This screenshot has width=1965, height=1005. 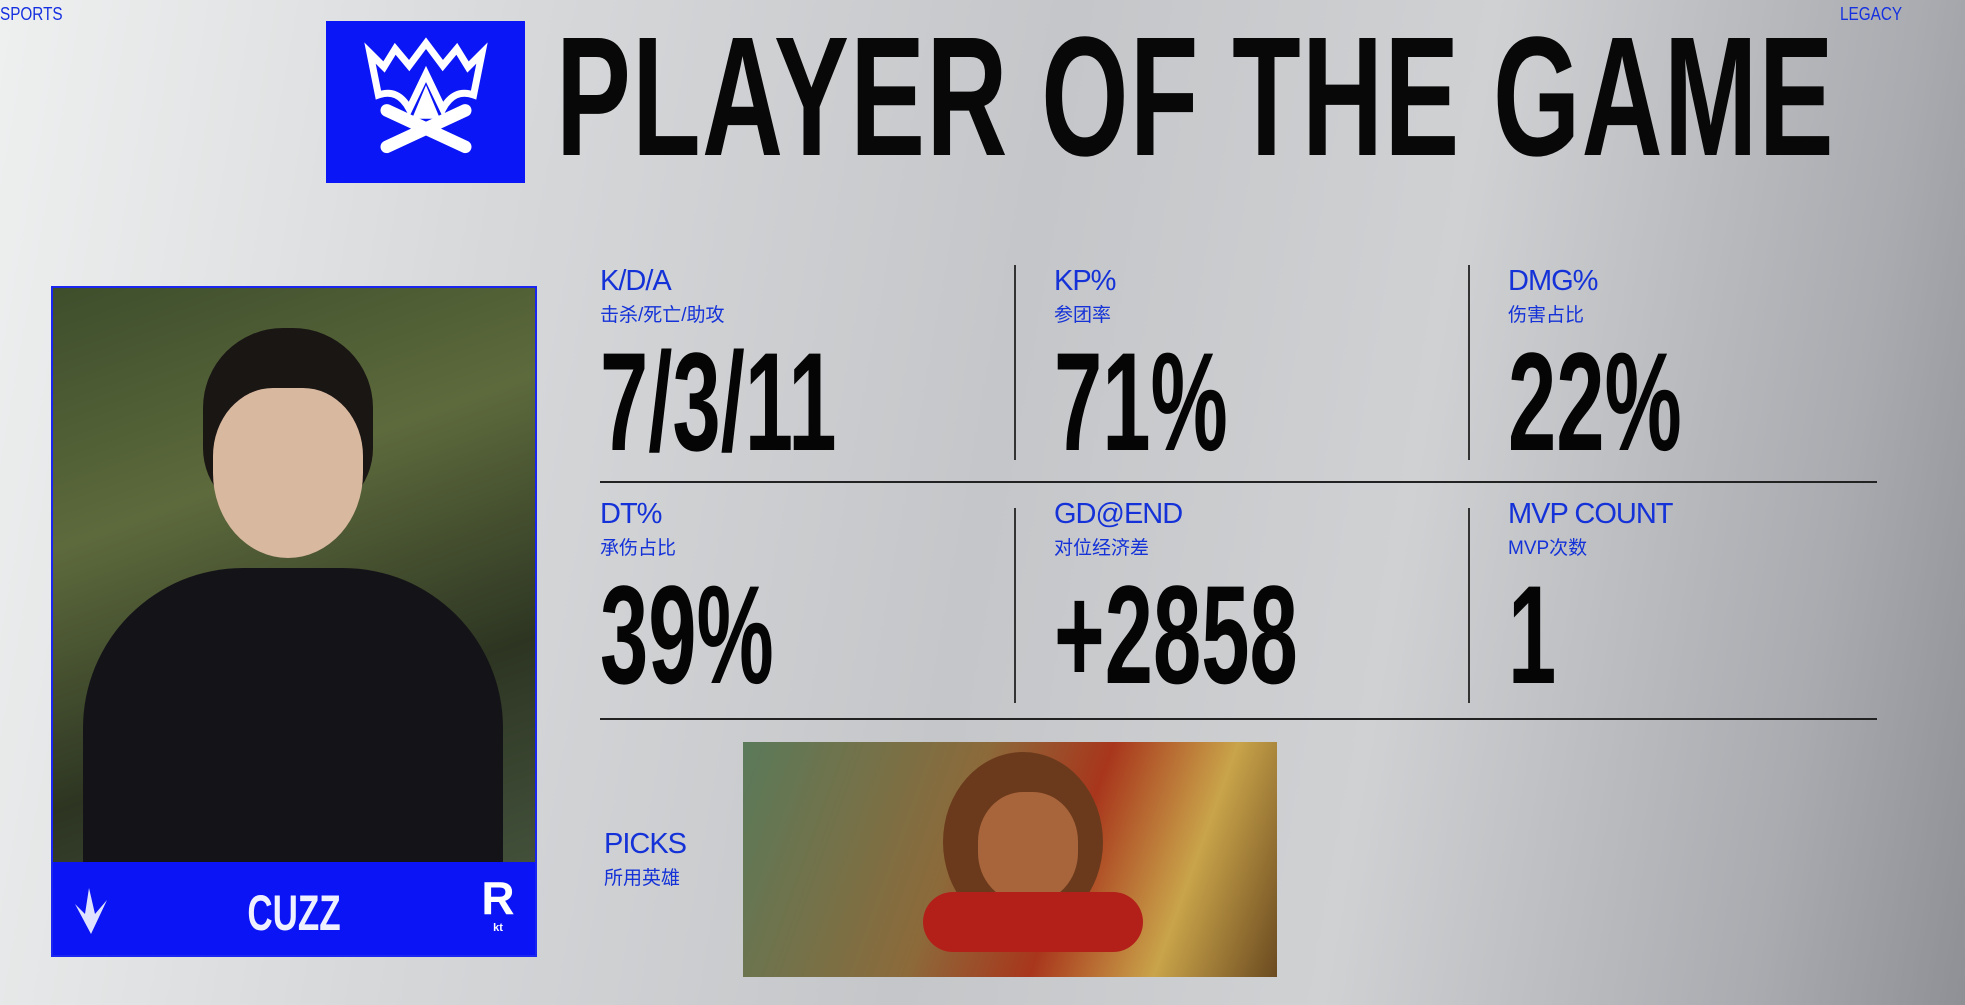 I want to click on stat-label: GD@END, so click(x=1118, y=514).